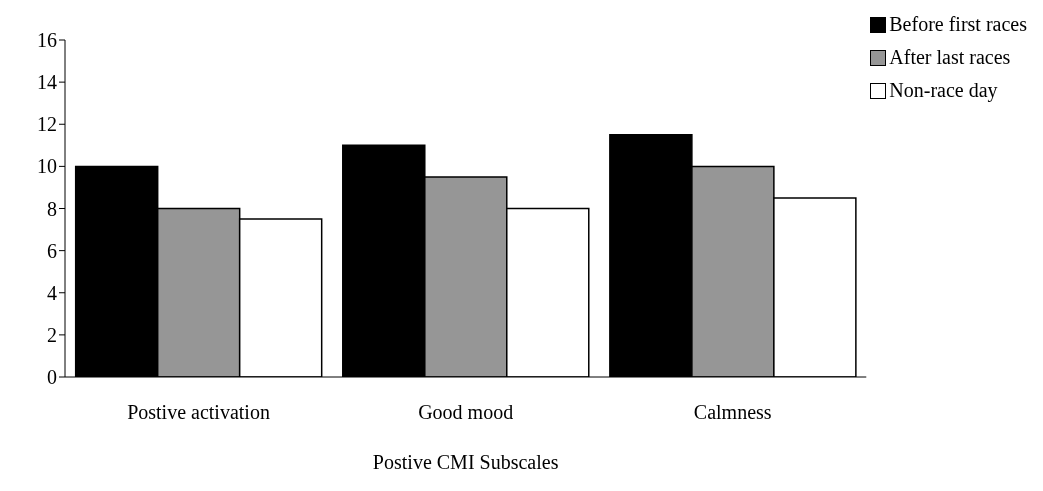  What do you see at coordinates (958, 24) in the screenshot?
I see `legend-label: Before first races` at bounding box center [958, 24].